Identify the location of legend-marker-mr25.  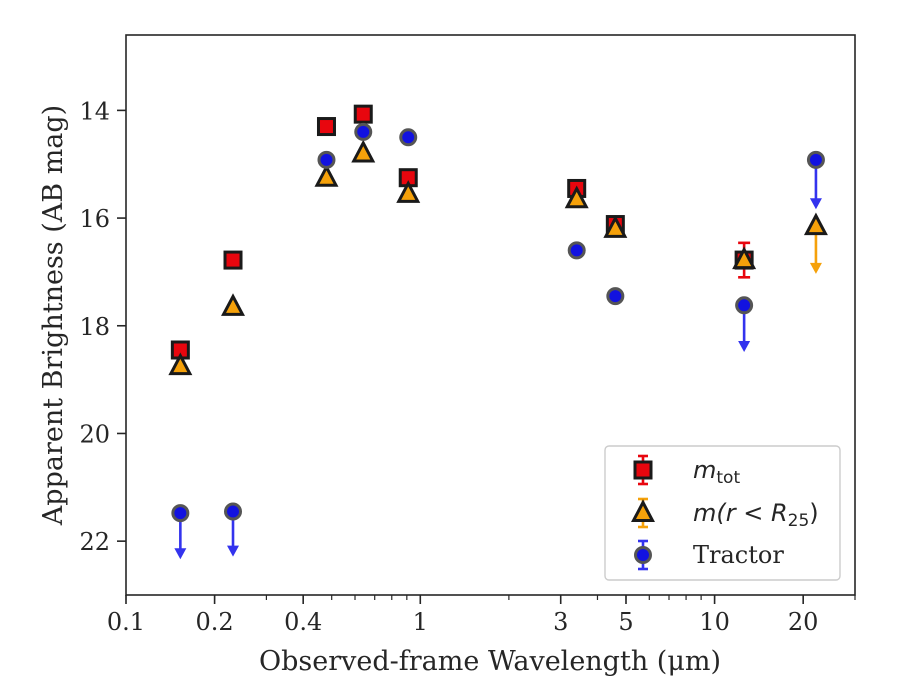
(643, 510).